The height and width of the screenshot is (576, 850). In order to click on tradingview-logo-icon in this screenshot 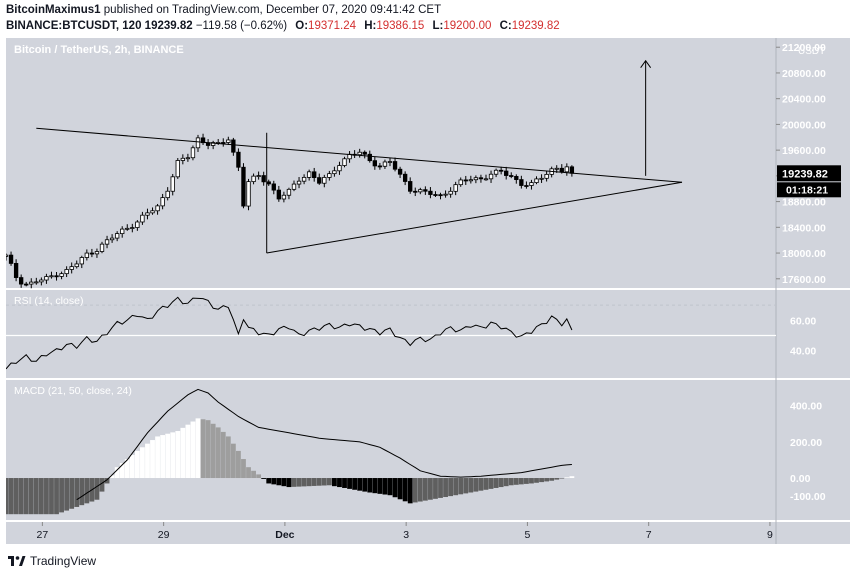, I will do `click(17, 561)`.